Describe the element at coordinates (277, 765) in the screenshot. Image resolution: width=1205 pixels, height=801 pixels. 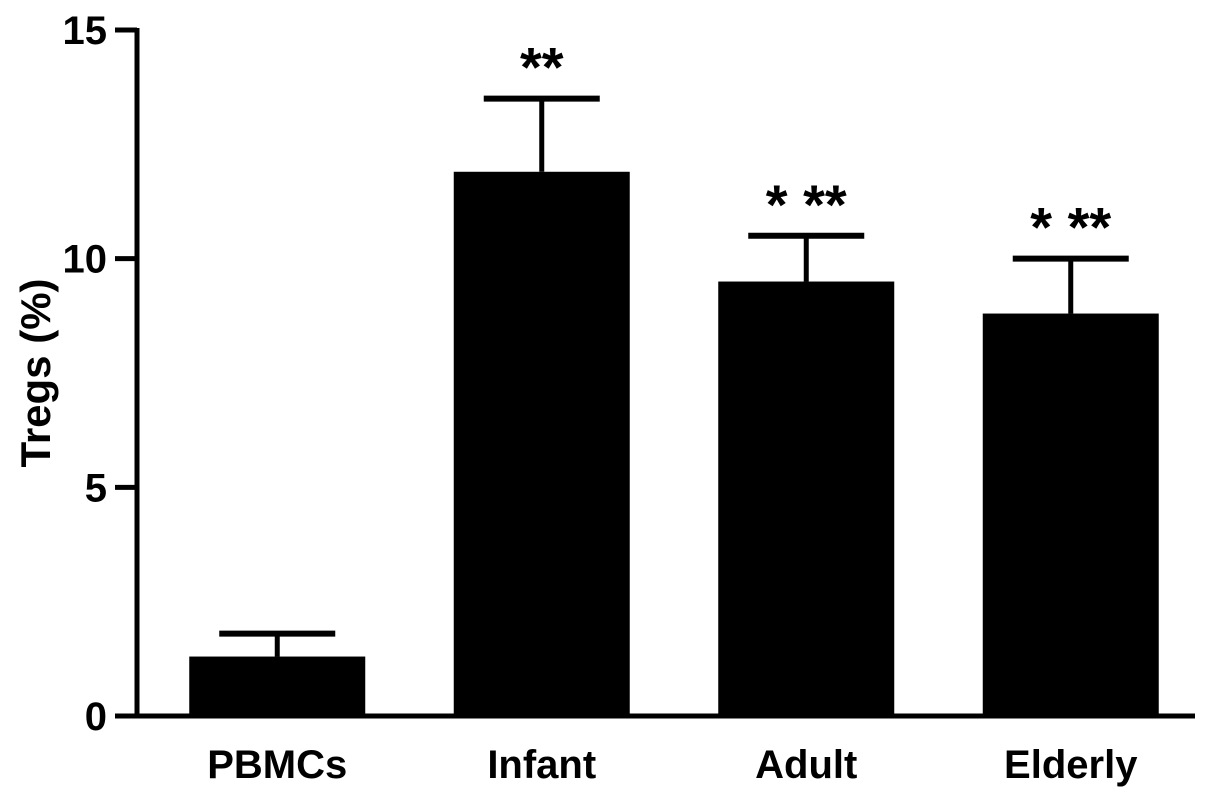
I see `x-tick-label: PBMCs` at that location.